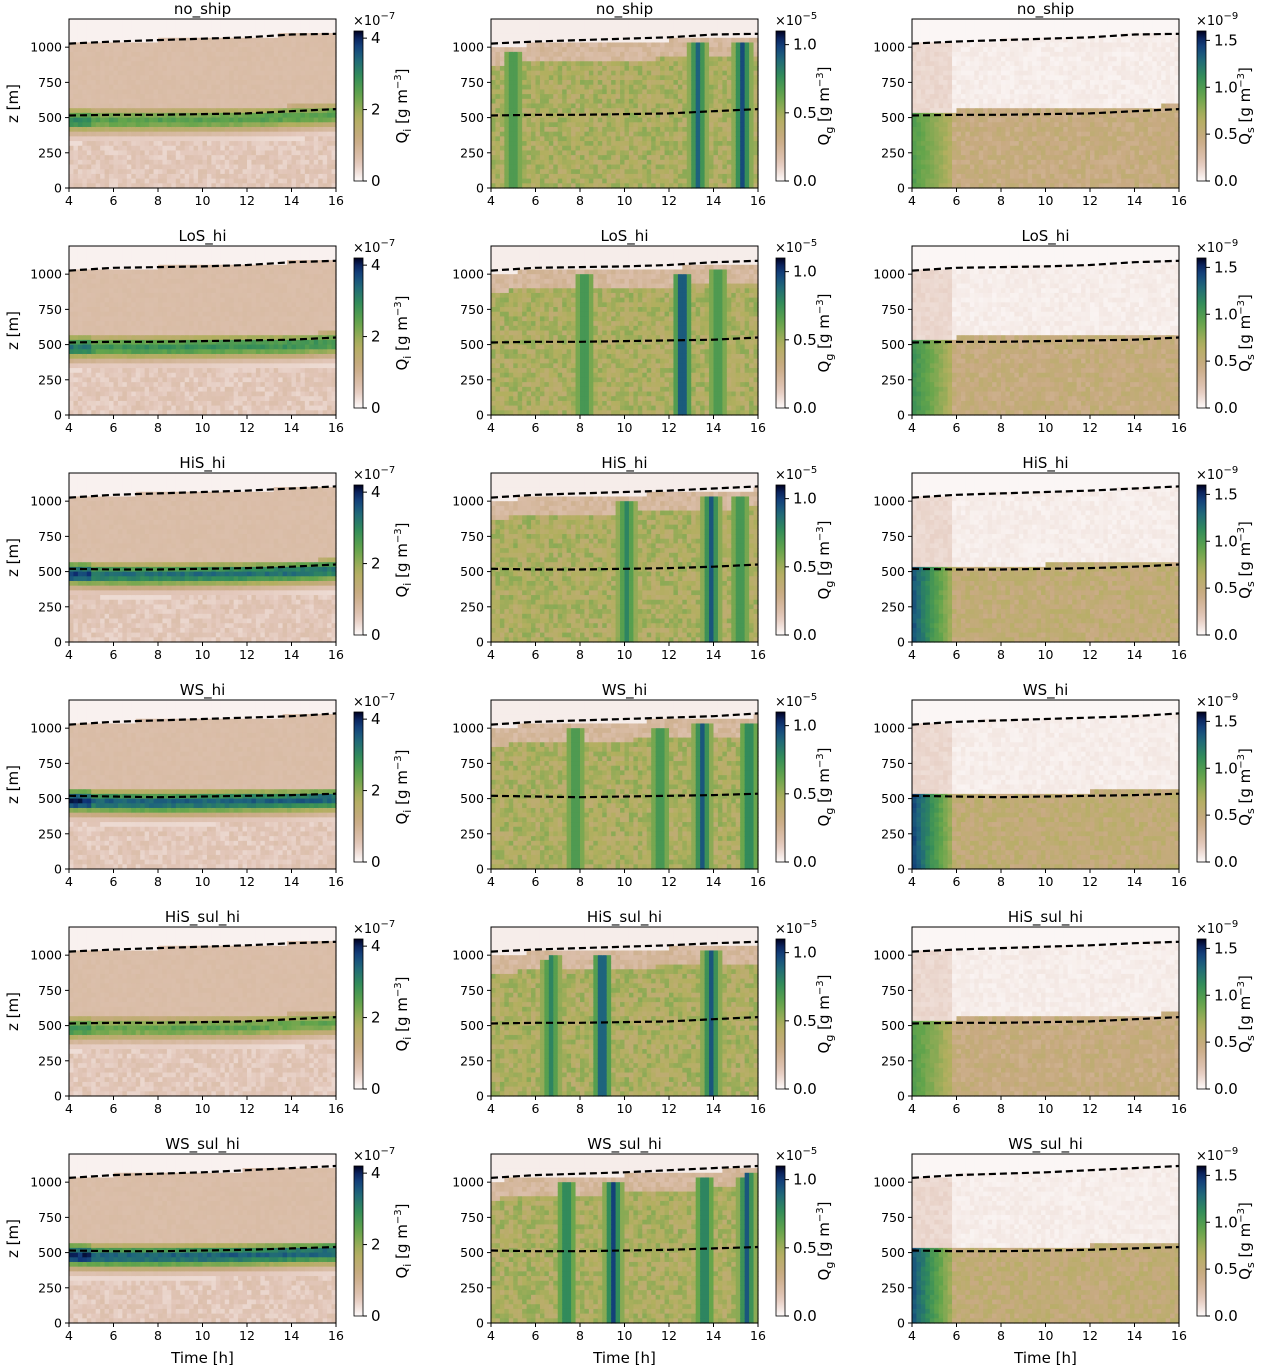 The width and height of the screenshot is (1267, 1369). What do you see at coordinates (376, 181) in the screenshot?
I see `colorbar-tick-label: 0` at bounding box center [376, 181].